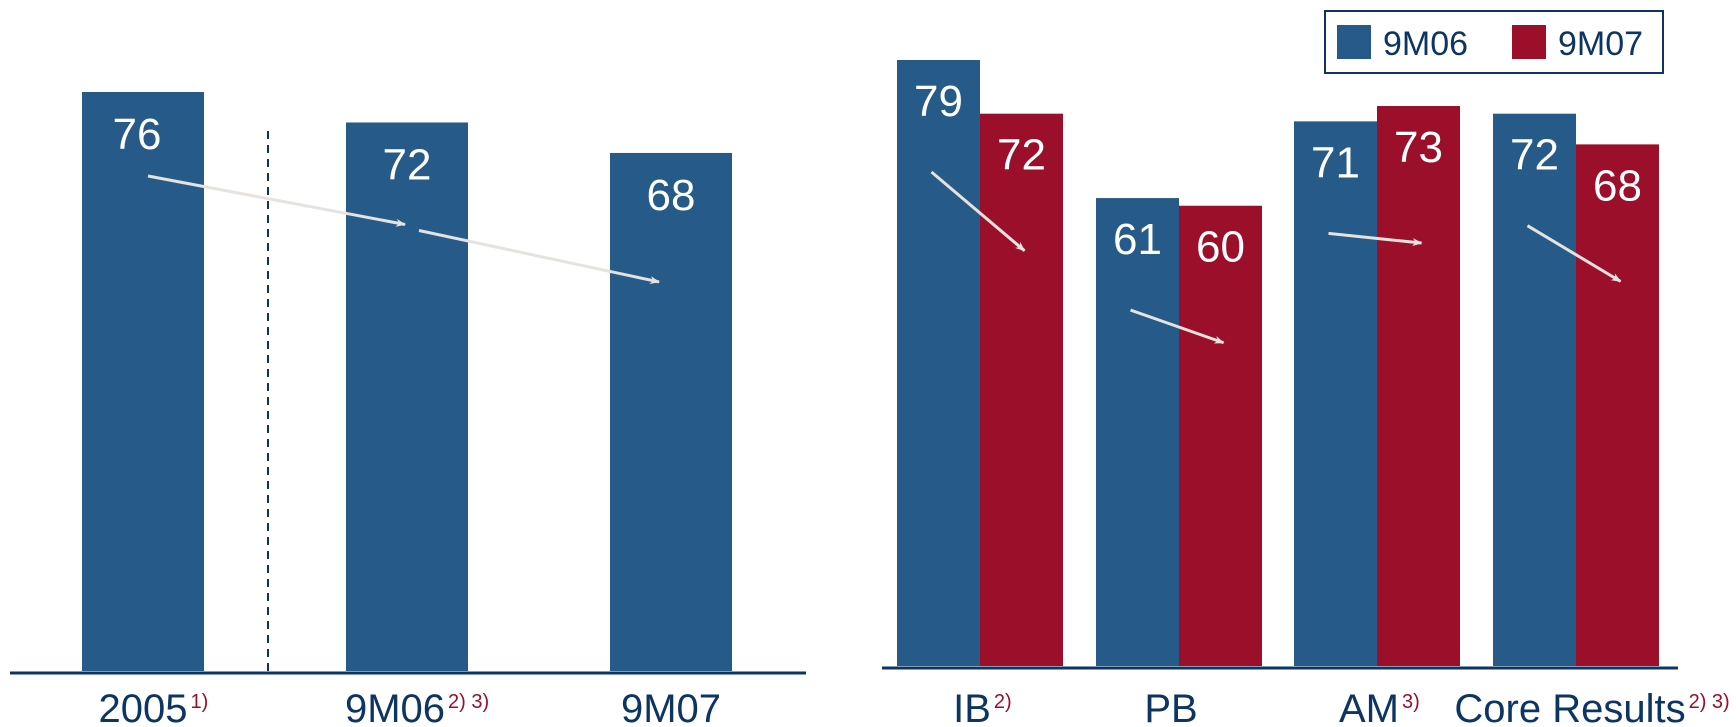 The image size is (1736, 727). I want to click on bar-9m07-ib, so click(1021, 389).